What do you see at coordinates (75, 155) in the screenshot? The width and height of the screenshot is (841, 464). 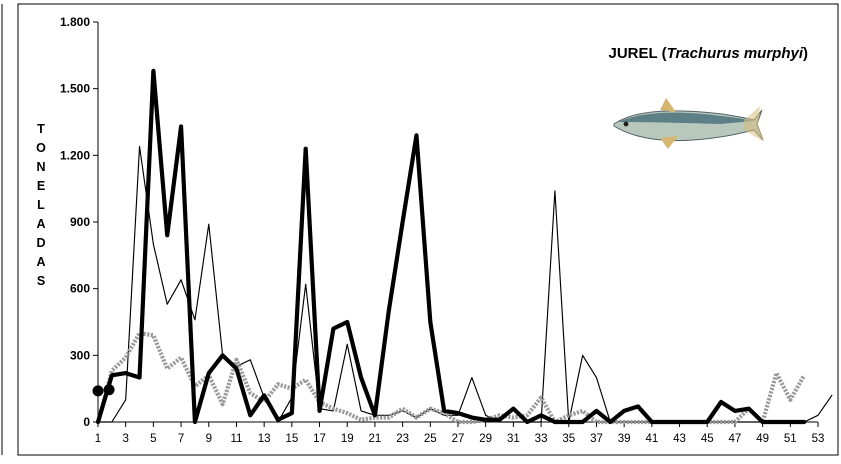 I see `y-tick-label: 1.200` at bounding box center [75, 155].